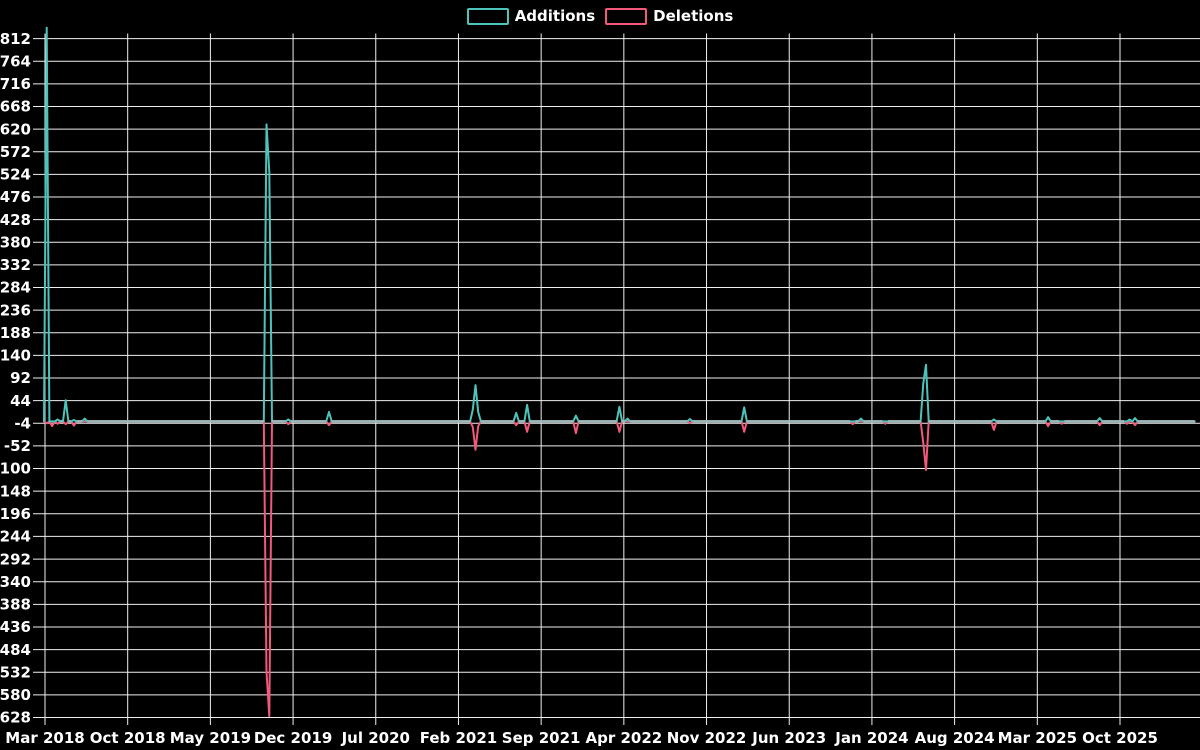 The width and height of the screenshot is (1200, 750). Describe the element at coordinates (15, 537) in the screenshot. I see `y-axis-tick-label: -244` at that location.